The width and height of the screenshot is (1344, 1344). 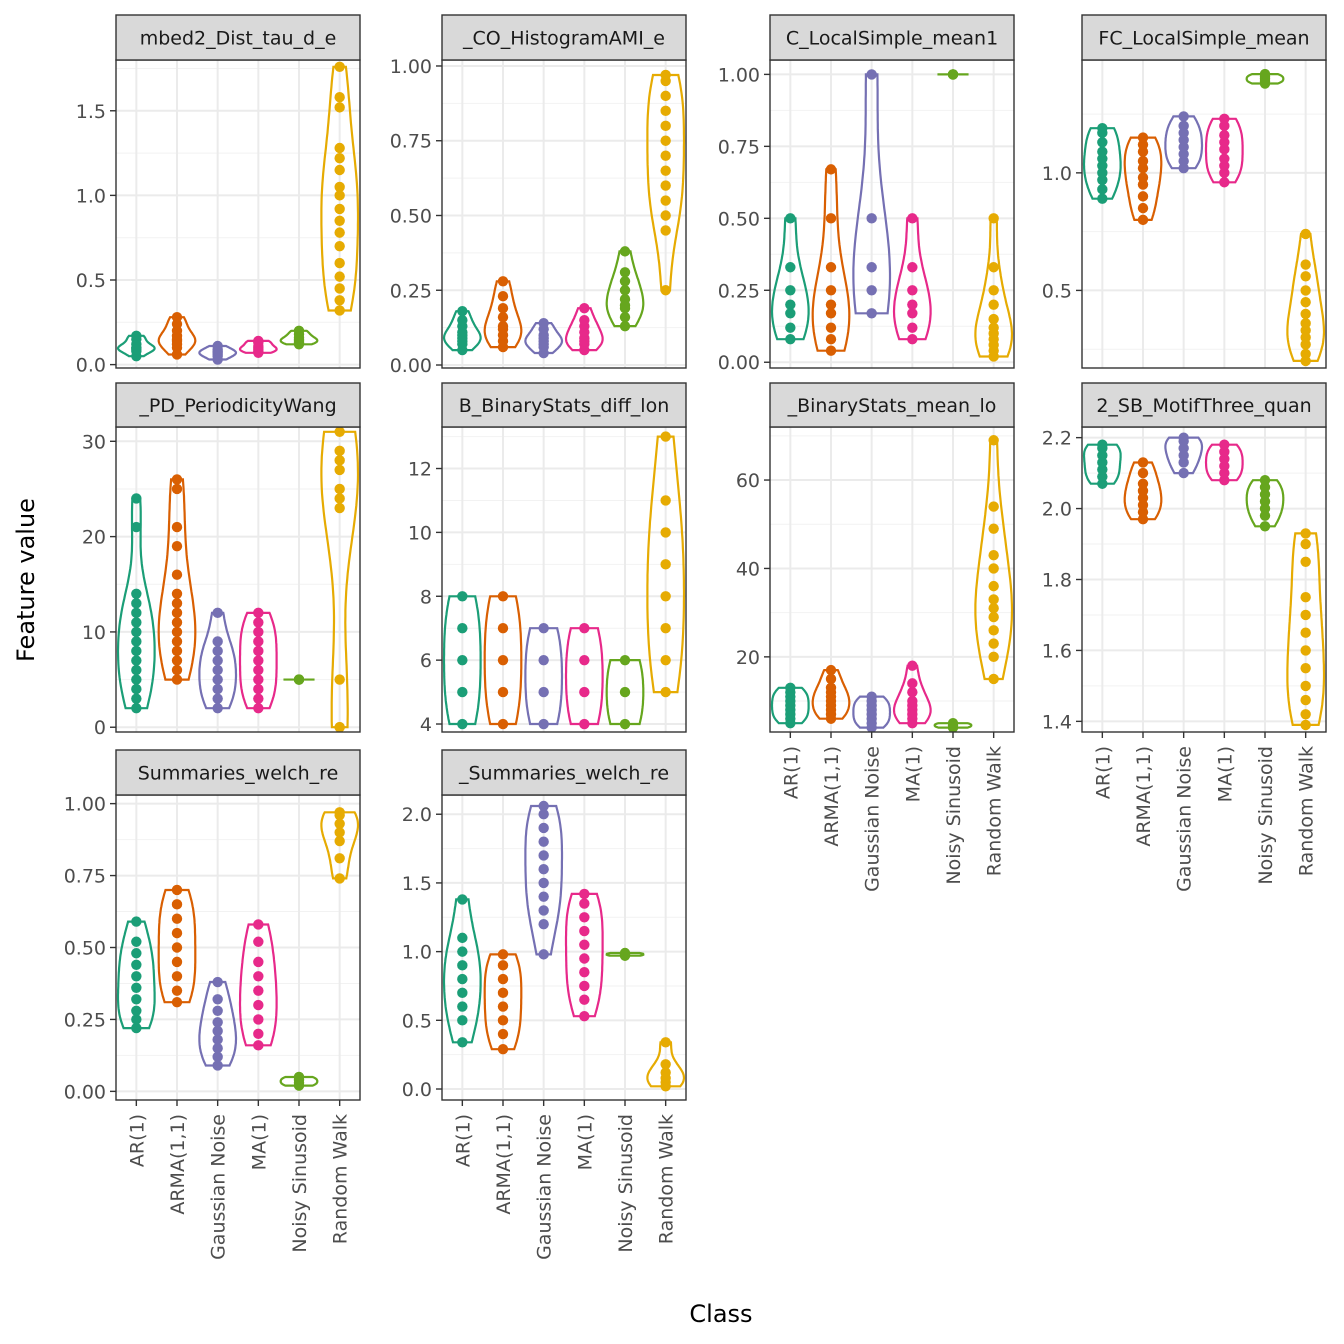 I want to click on panel-title: _BinaryStats_mean_lo, so click(x=892, y=406).